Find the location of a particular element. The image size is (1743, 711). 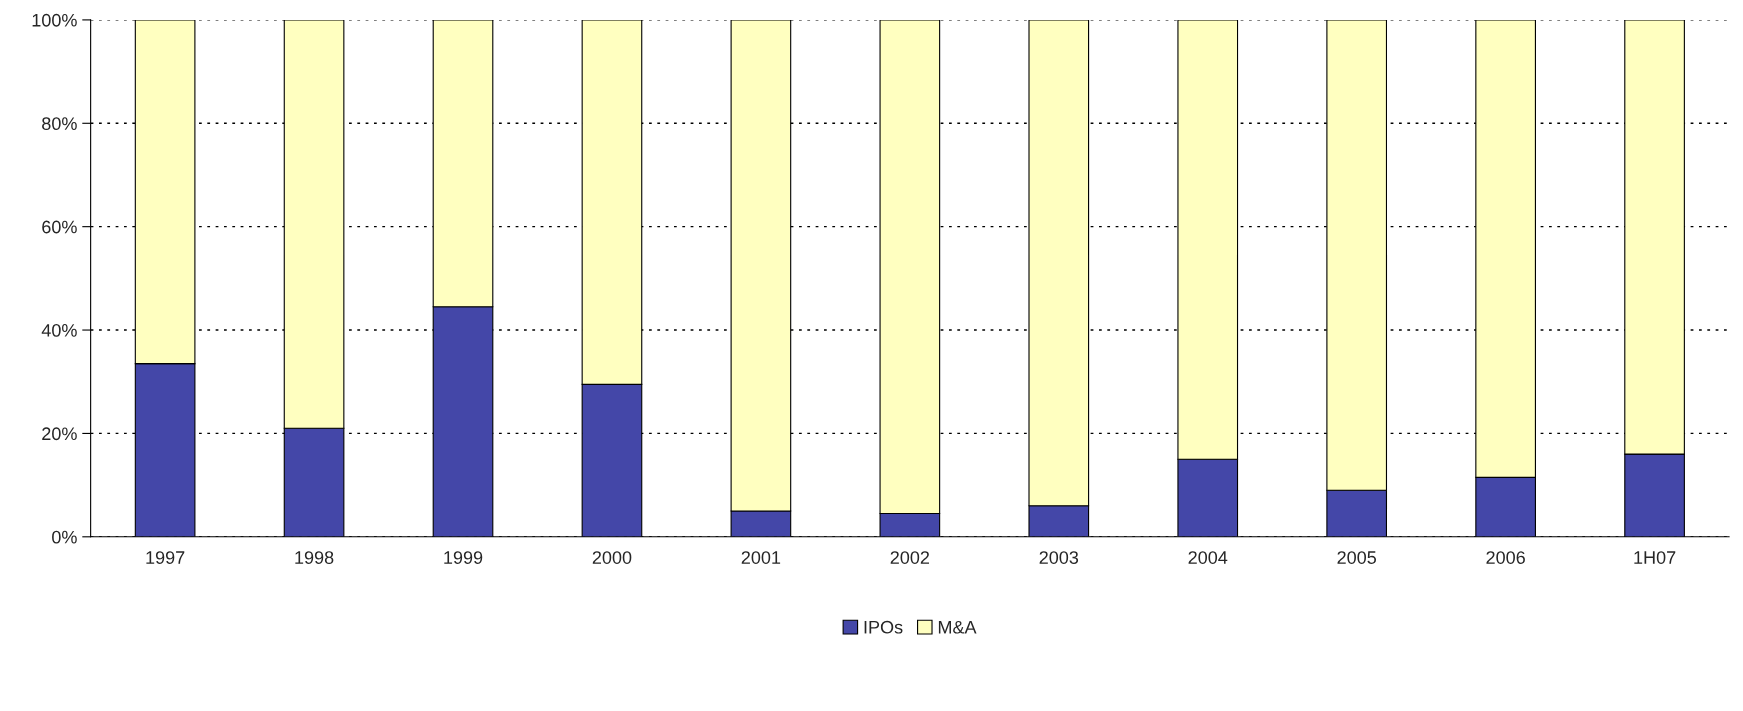

x-tick-label: 2002 is located at coordinates (910, 557).